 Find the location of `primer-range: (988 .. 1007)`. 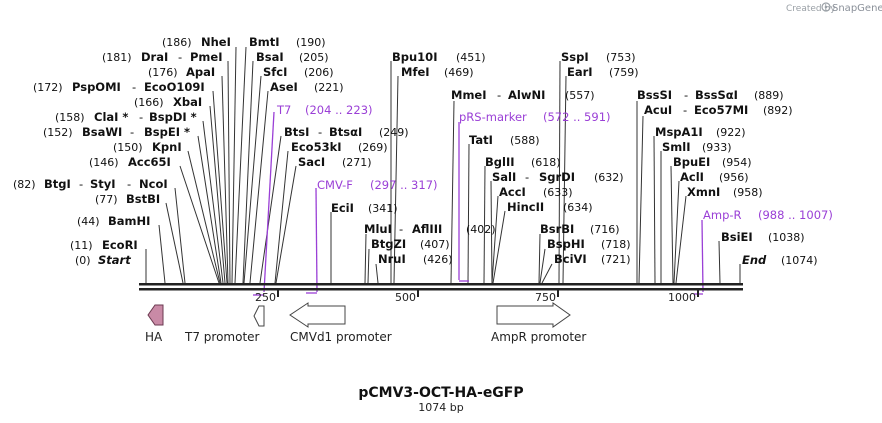

primer-range: (988 .. 1007) is located at coordinates (795, 215).